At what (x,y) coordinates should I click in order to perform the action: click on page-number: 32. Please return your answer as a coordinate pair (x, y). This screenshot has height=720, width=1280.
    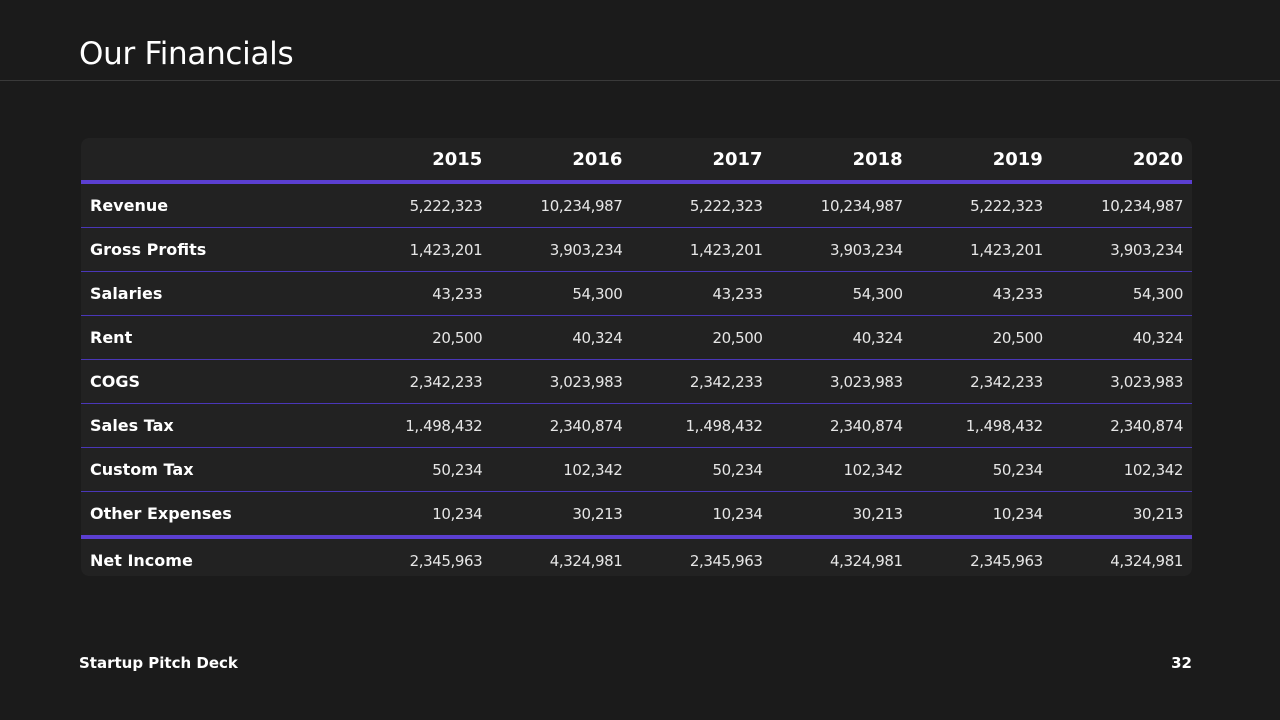
    Looking at the image, I should click on (1181, 663).